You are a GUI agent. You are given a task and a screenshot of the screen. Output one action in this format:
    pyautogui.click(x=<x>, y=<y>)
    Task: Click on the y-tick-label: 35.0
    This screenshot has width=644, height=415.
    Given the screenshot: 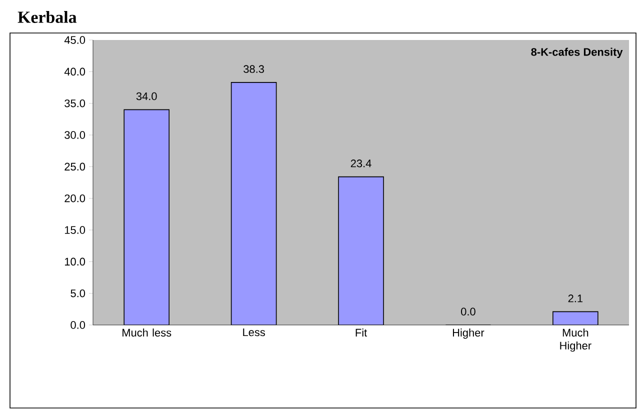 What is the action you would take?
    pyautogui.click(x=75, y=103)
    